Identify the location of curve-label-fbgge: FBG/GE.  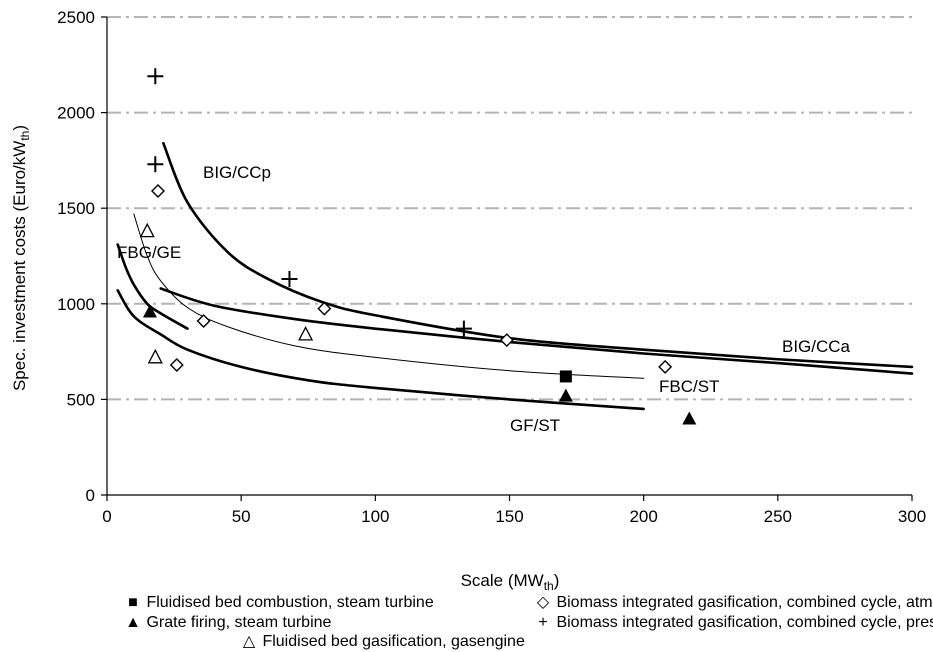
(149, 252).